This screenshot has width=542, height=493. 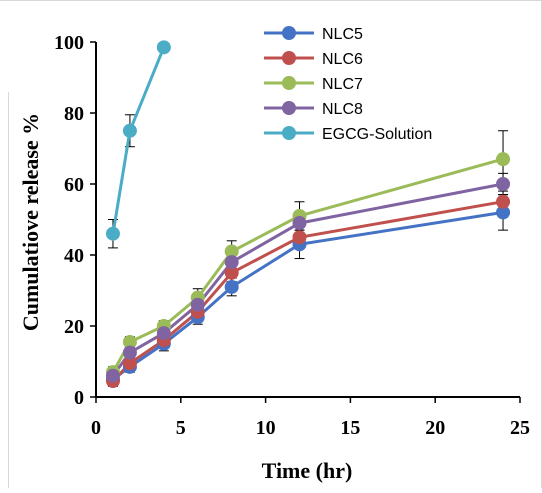 I want to click on frame-left-border, so click(x=8, y=290).